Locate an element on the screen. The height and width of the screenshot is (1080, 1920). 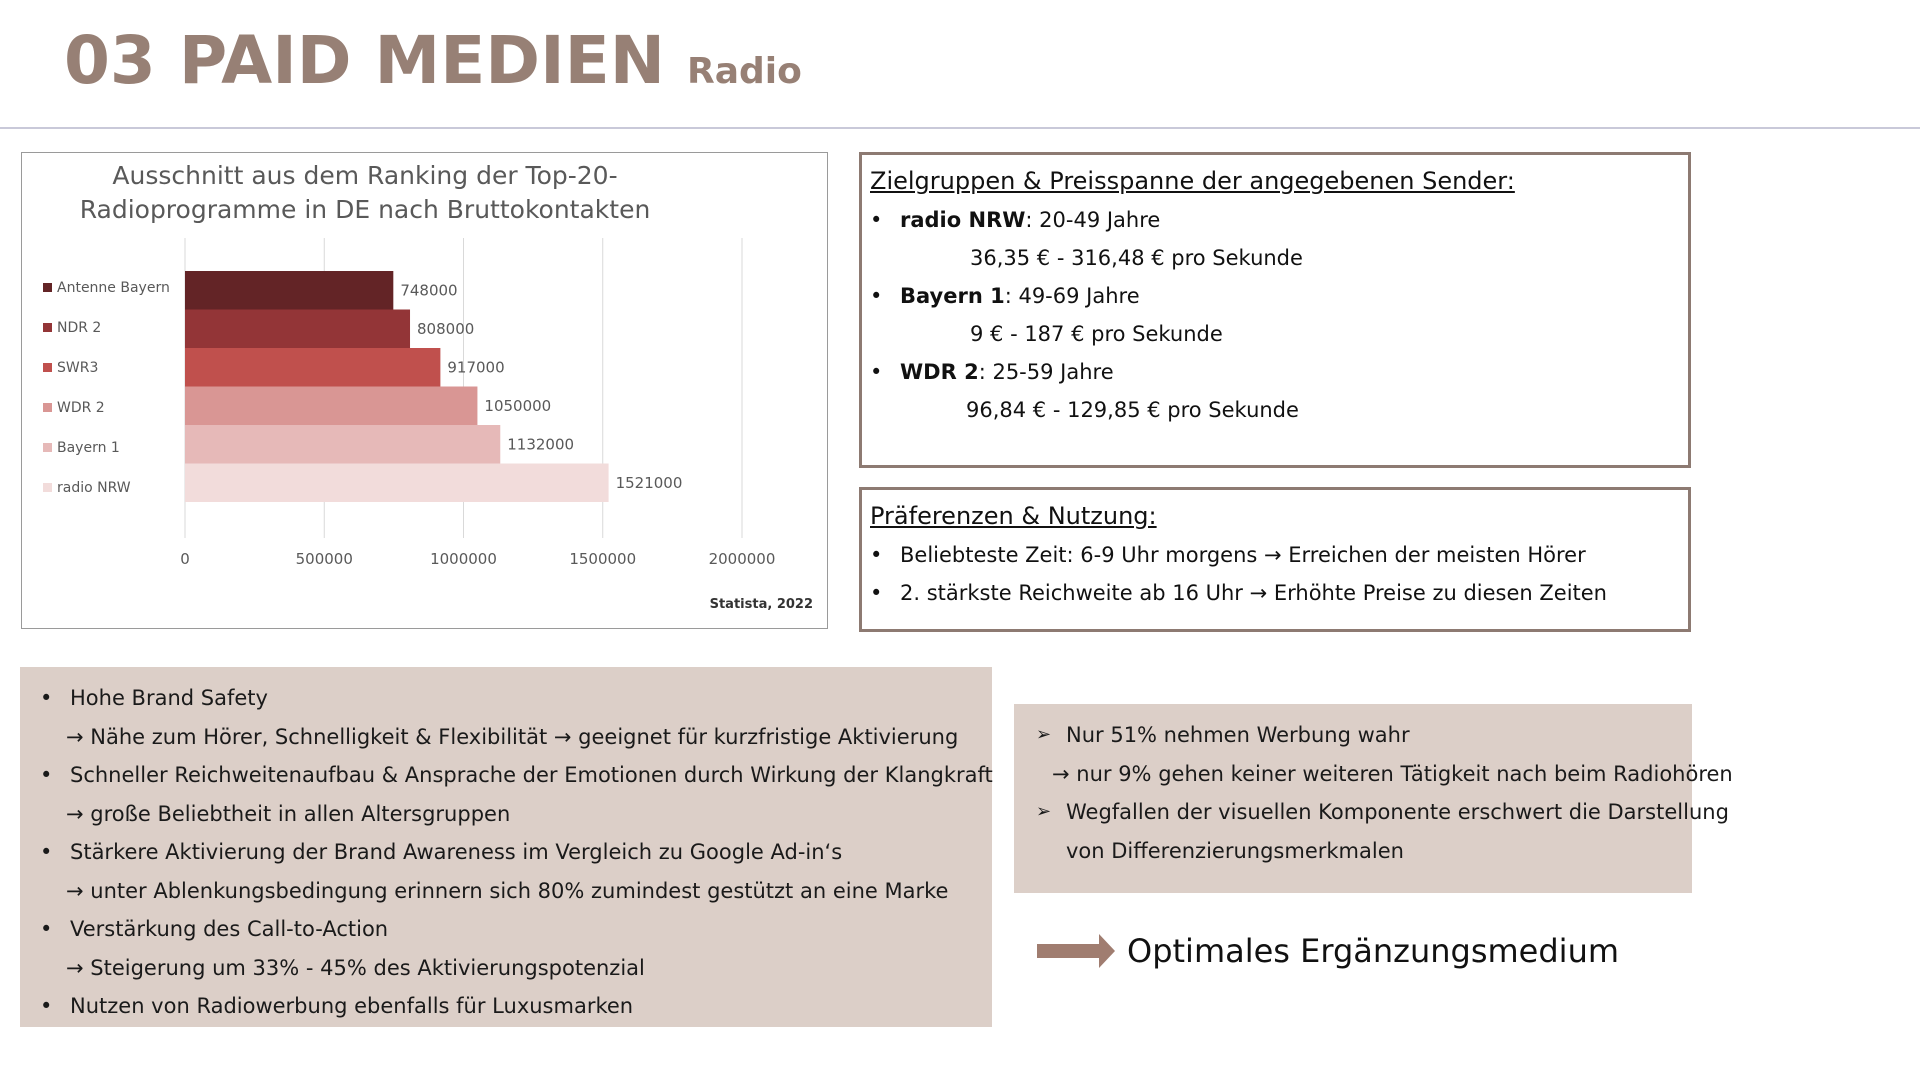
legend-label: radio NRW is located at coordinates (94, 488).